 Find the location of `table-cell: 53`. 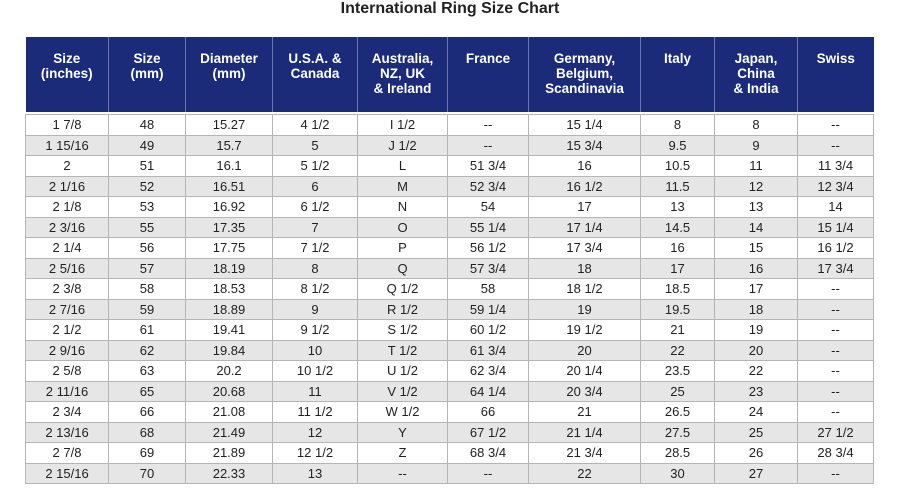

table-cell: 53 is located at coordinates (147, 207).